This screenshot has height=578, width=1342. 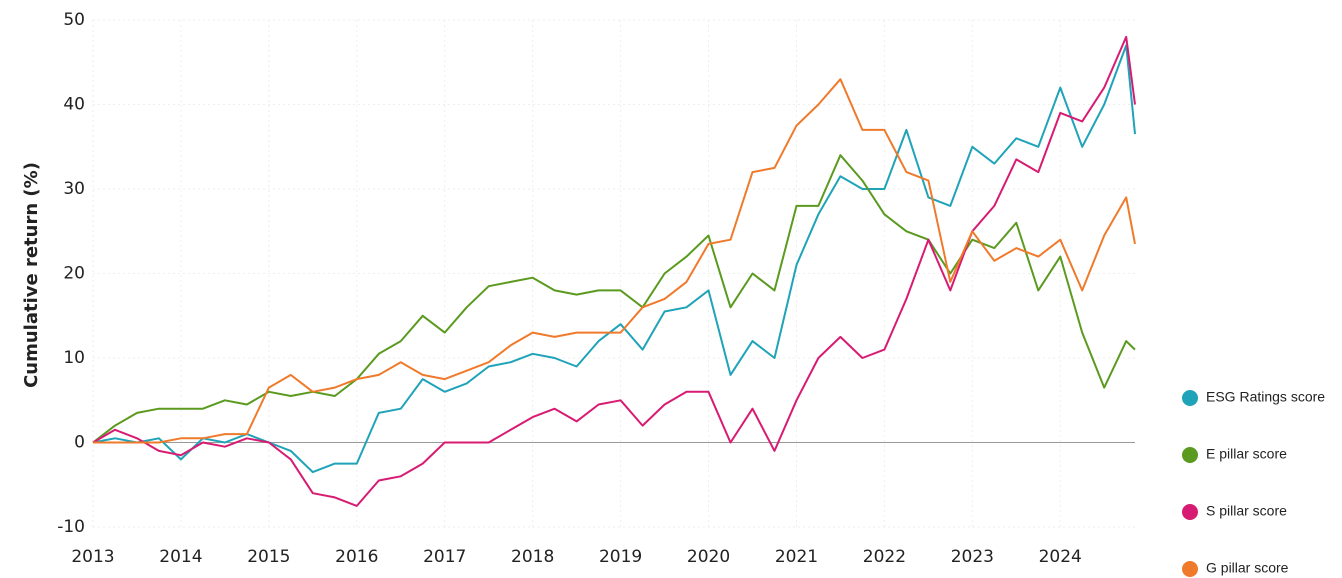 What do you see at coordinates (444, 557) in the screenshot?
I see `x-tick-label: 2017` at bounding box center [444, 557].